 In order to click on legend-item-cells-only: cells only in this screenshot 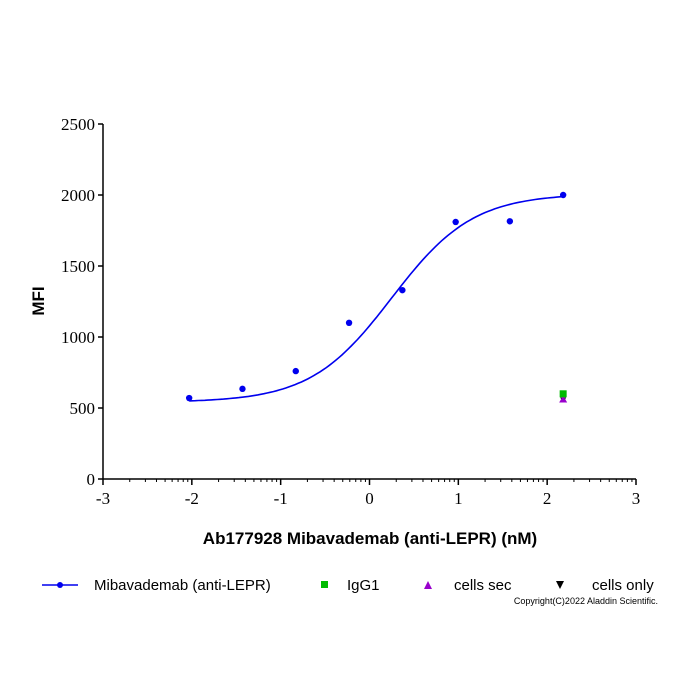, I will do `click(605, 585)`.